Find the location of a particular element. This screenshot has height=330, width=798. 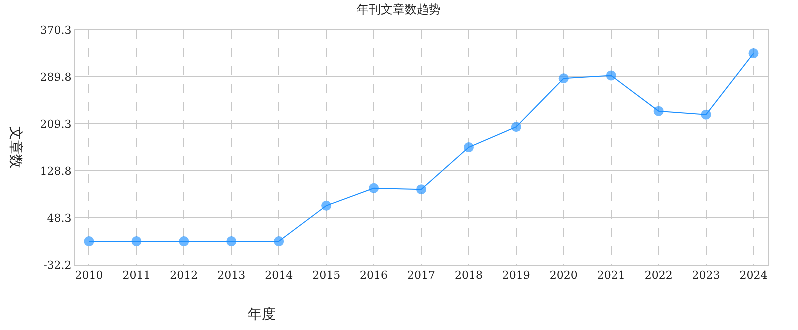

x-tick-label: 2015 is located at coordinates (326, 275).